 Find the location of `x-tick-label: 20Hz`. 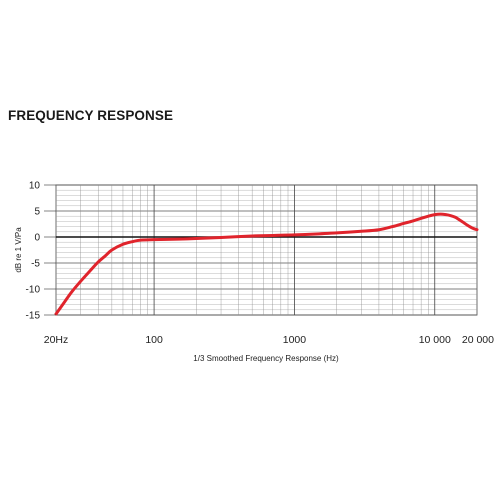

x-tick-label: 20Hz is located at coordinates (56, 340).